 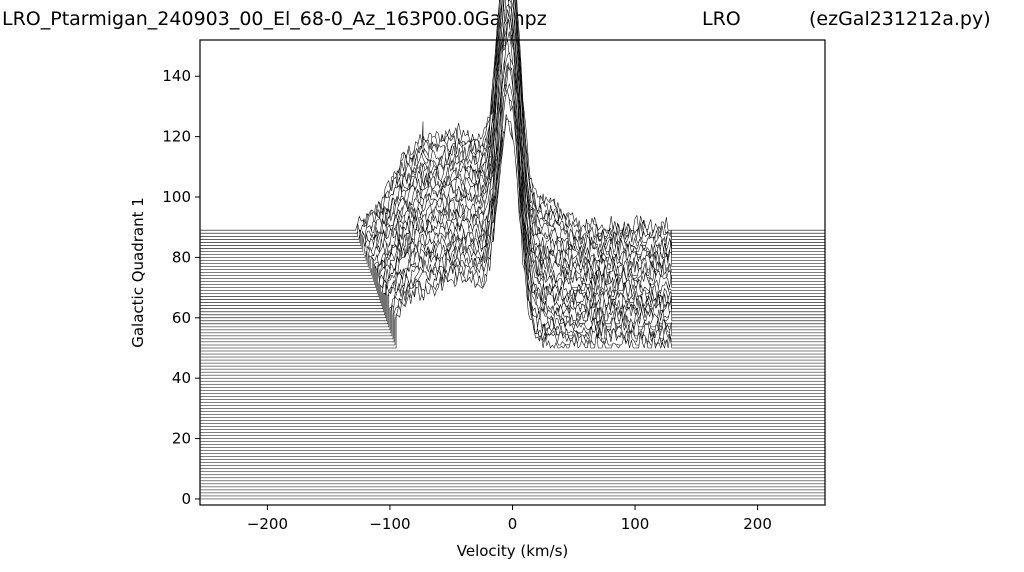 What do you see at coordinates (389, 524) in the screenshot?
I see `x-tick-label: −100` at bounding box center [389, 524].